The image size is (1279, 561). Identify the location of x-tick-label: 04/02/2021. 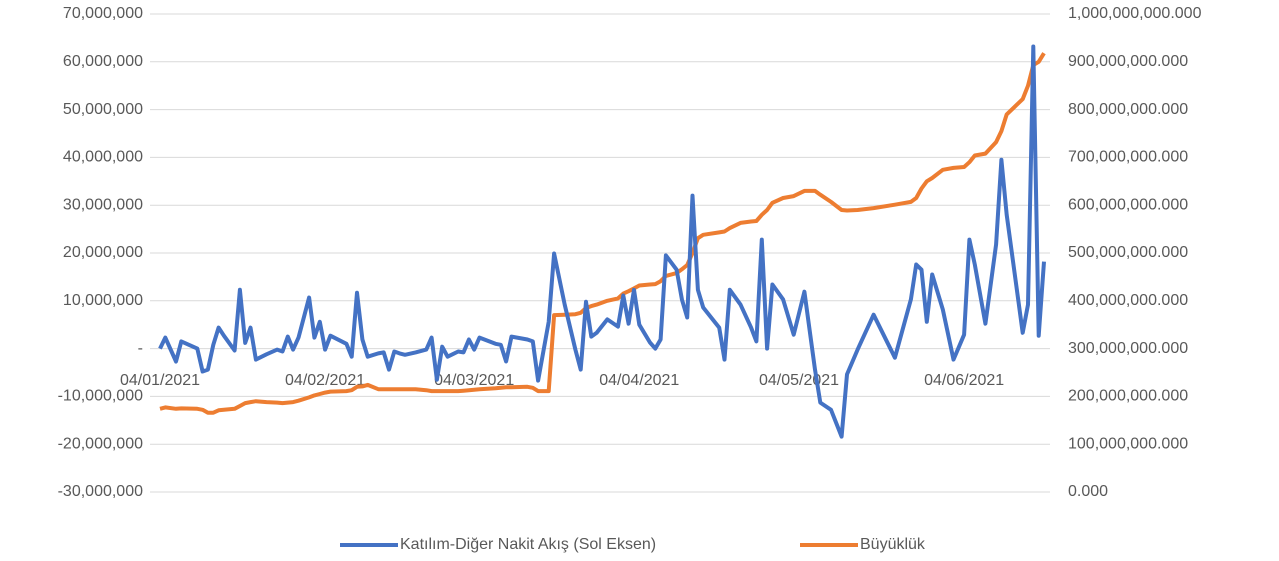
(325, 380).